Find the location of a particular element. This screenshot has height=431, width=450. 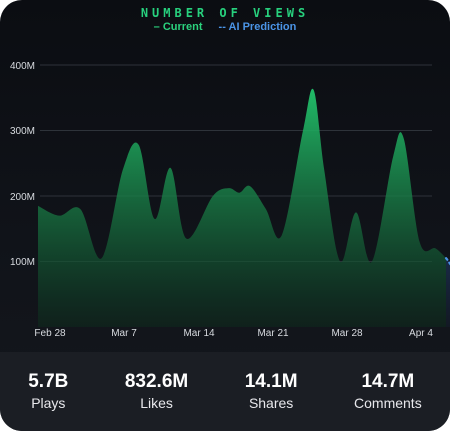

x-tick-feb28: Feb 28 is located at coordinates (50, 333).